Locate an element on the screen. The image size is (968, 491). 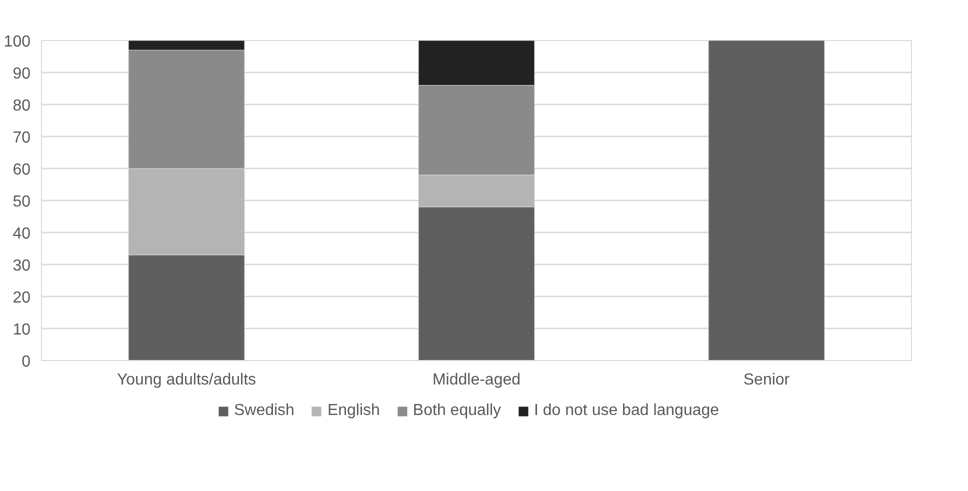
y-tick-label: 80 is located at coordinates (21, 106).